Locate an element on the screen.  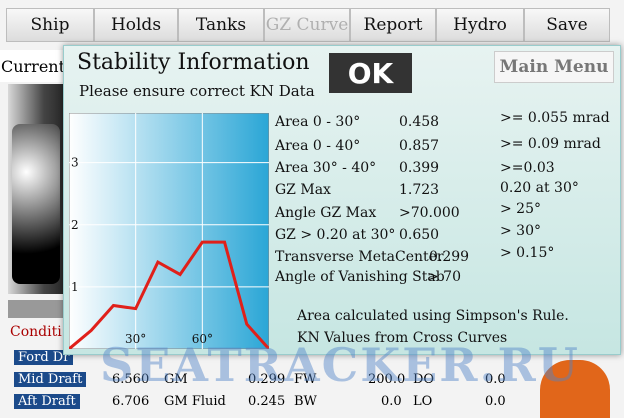
stat-criterion: 0.20 at 30° is located at coordinates (539, 188).